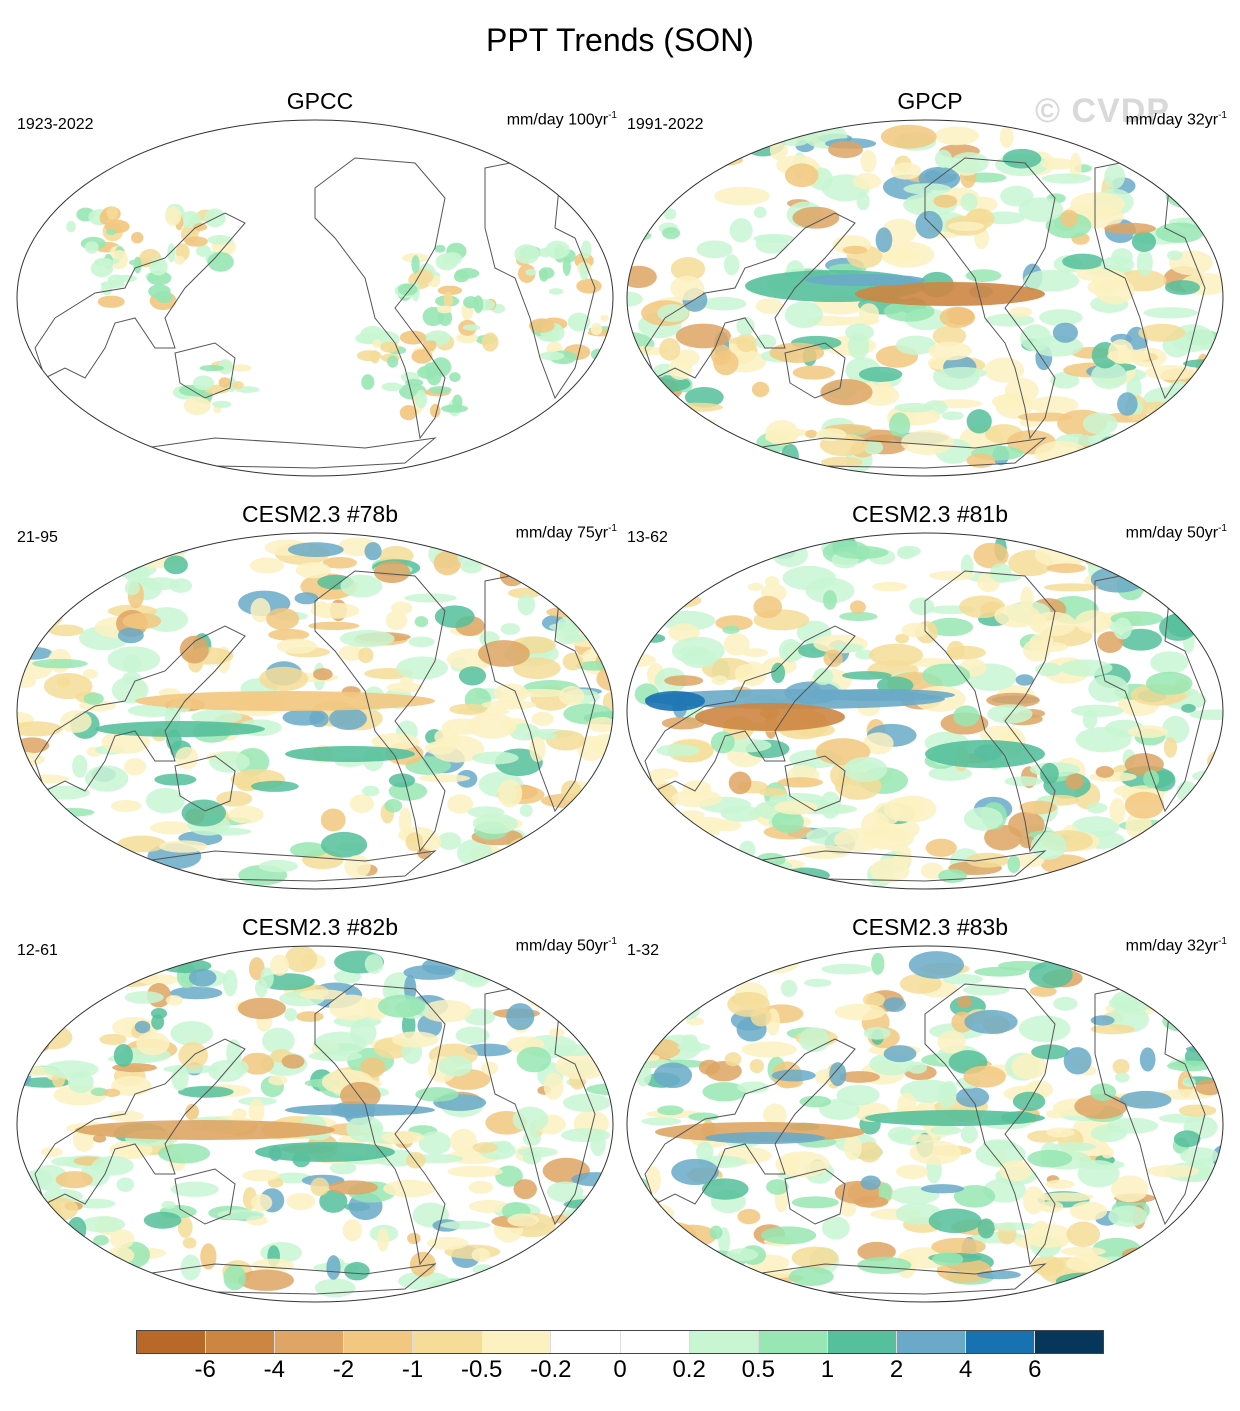  Describe the element at coordinates (566, 532) in the screenshot. I see `panel-units: mm/day 75yr-1` at that location.